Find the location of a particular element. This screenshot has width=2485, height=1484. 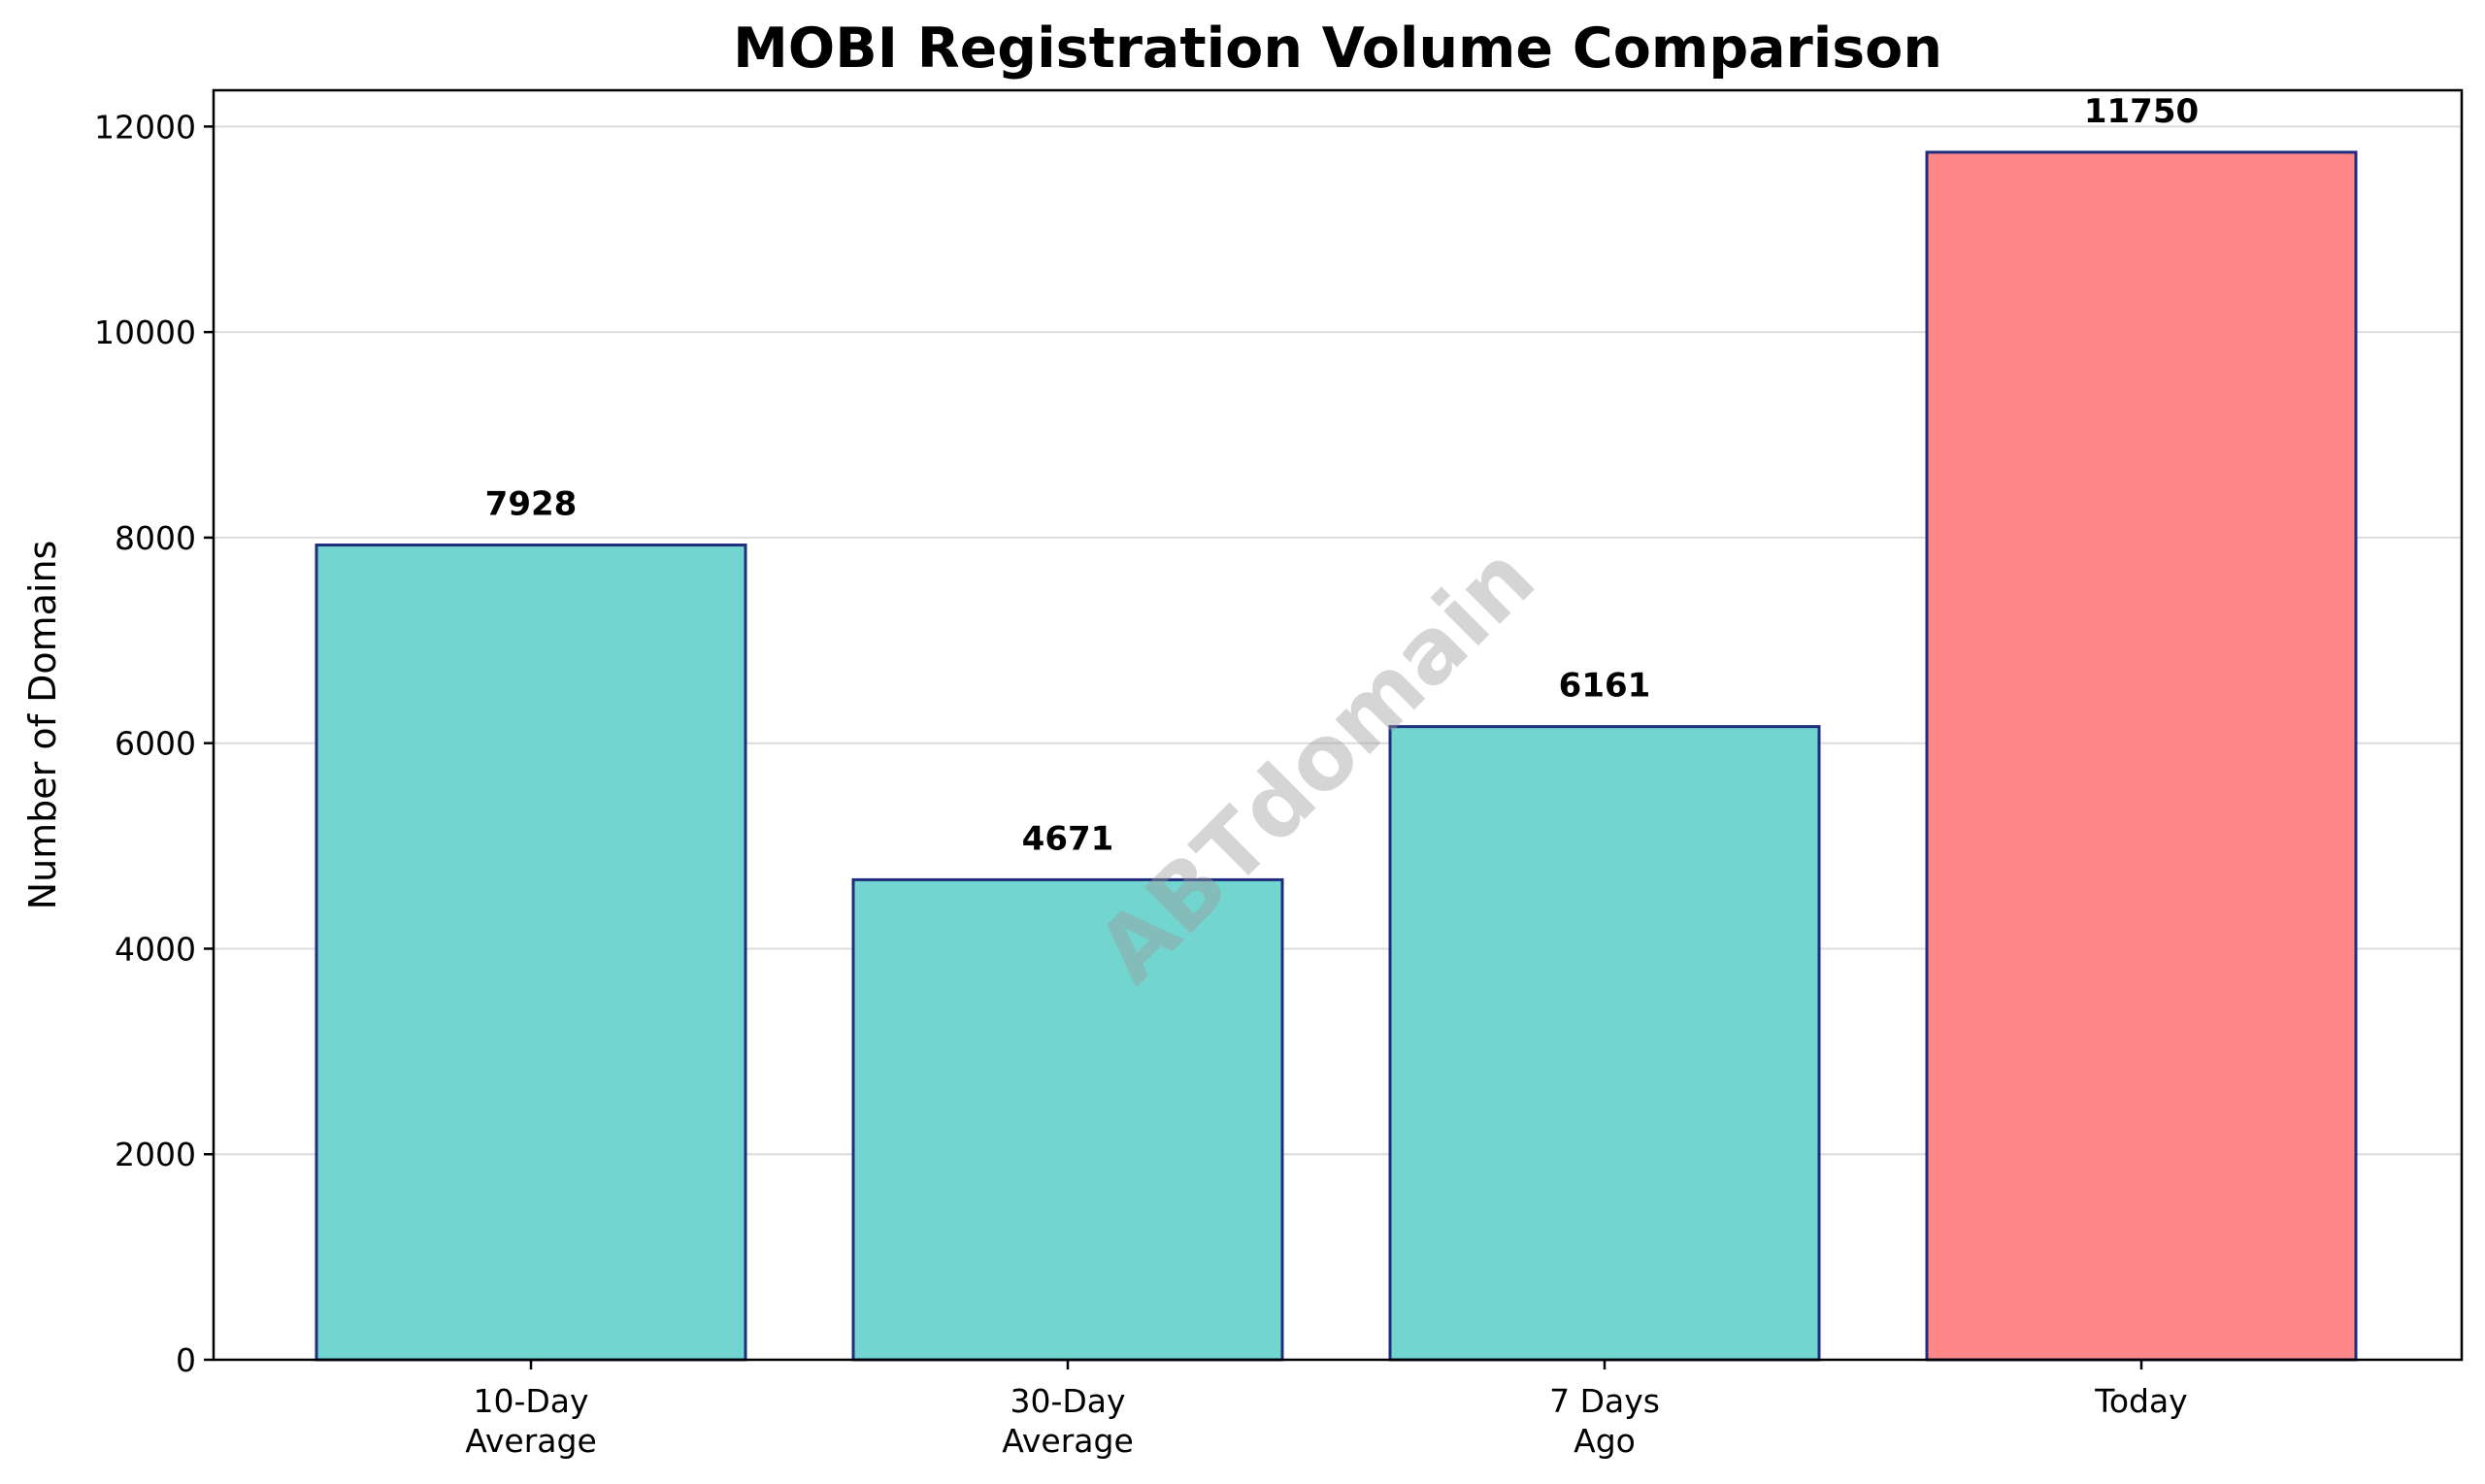

y-tick-label: 10000 is located at coordinates (145, 332).